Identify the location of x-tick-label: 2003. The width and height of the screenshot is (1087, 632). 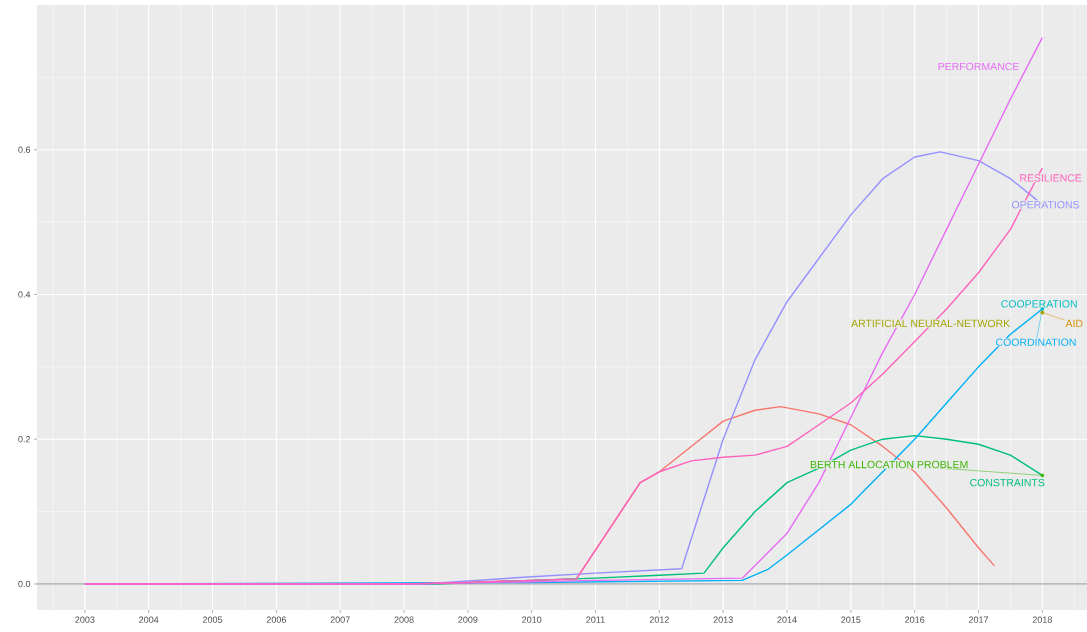
(85, 619).